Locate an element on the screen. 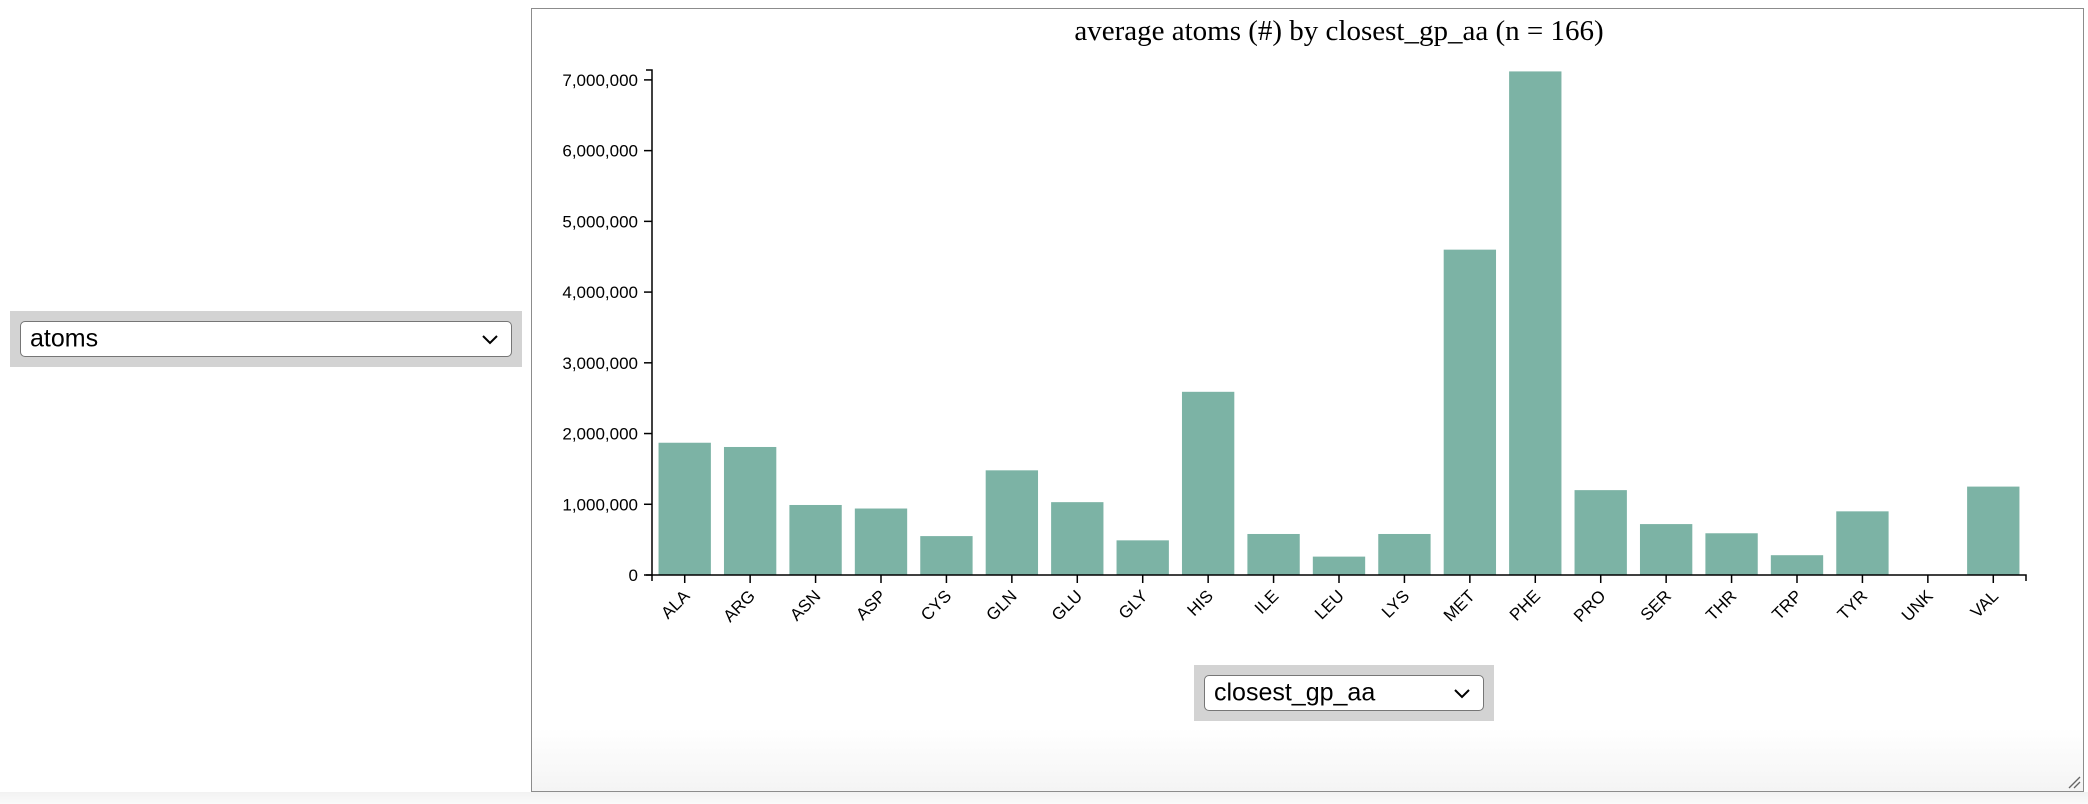  y-variable-select-value: atoms is located at coordinates (64, 338).